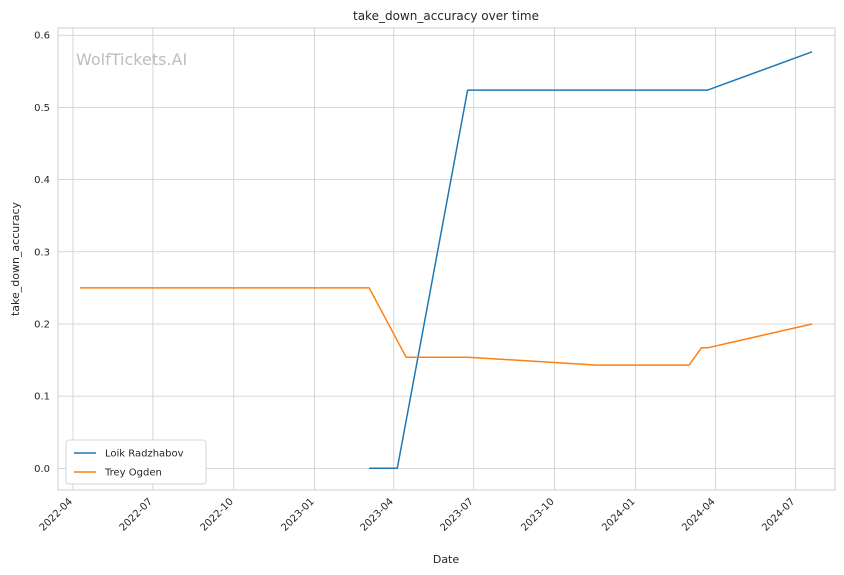 Image resolution: width=844 pixels, height=575 pixels. I want to click on legend-label: Trey Ogden, so click(133, 473).